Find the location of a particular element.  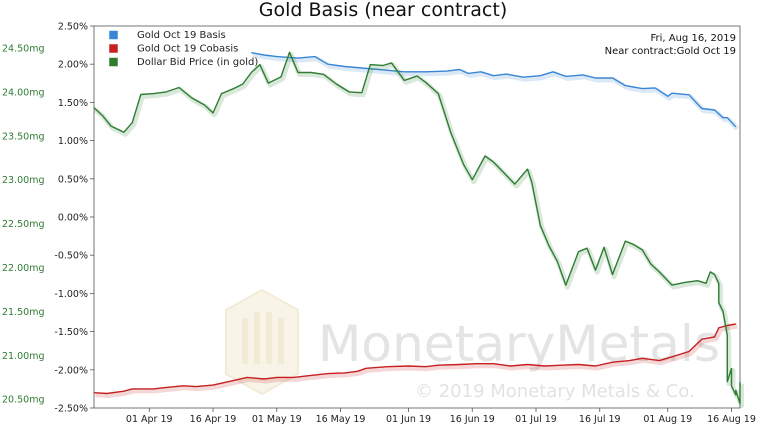

y-left-tick-label: 1.00% is located at coordinates (73, 141).